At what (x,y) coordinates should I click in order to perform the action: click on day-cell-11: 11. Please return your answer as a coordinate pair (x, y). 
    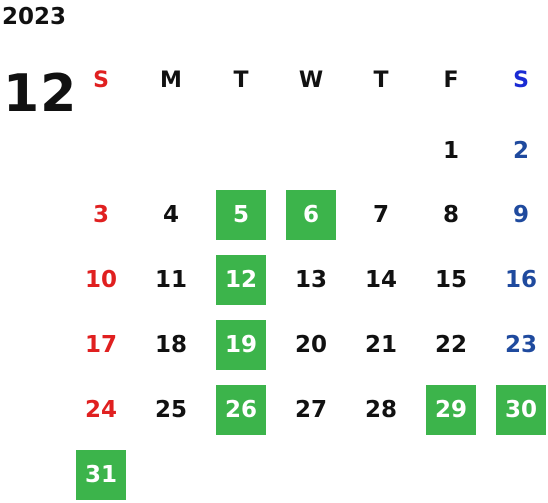
    Looking at the image, I should click on (170, 279).